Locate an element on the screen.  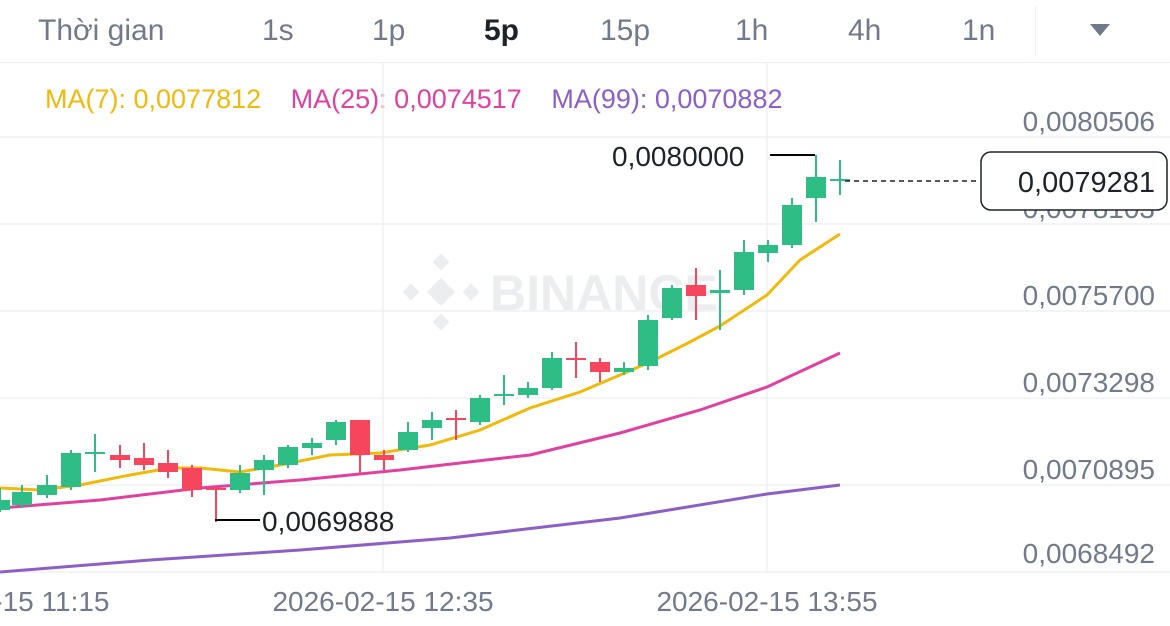
ma99-line is located at coordinates (420, 528).